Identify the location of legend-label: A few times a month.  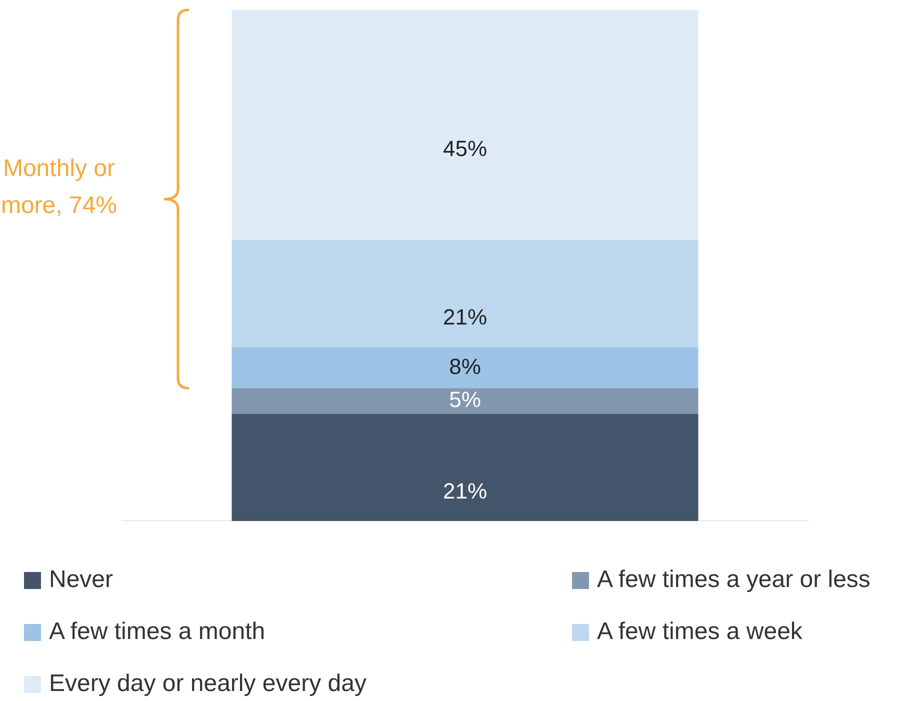
(157, 632).